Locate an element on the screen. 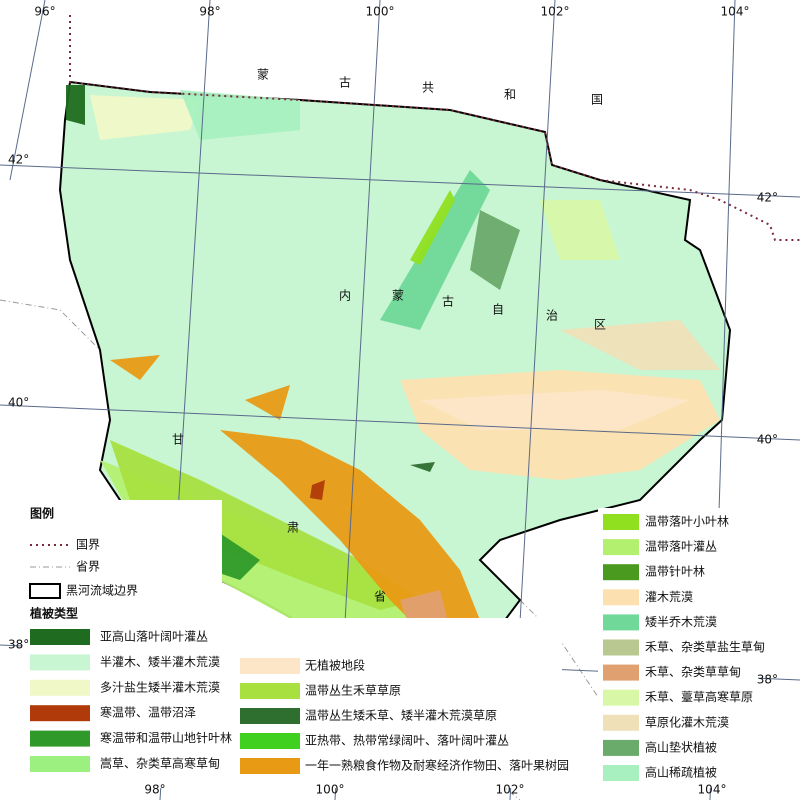  legend-label: 省界 is located at coordinates (88, 567).